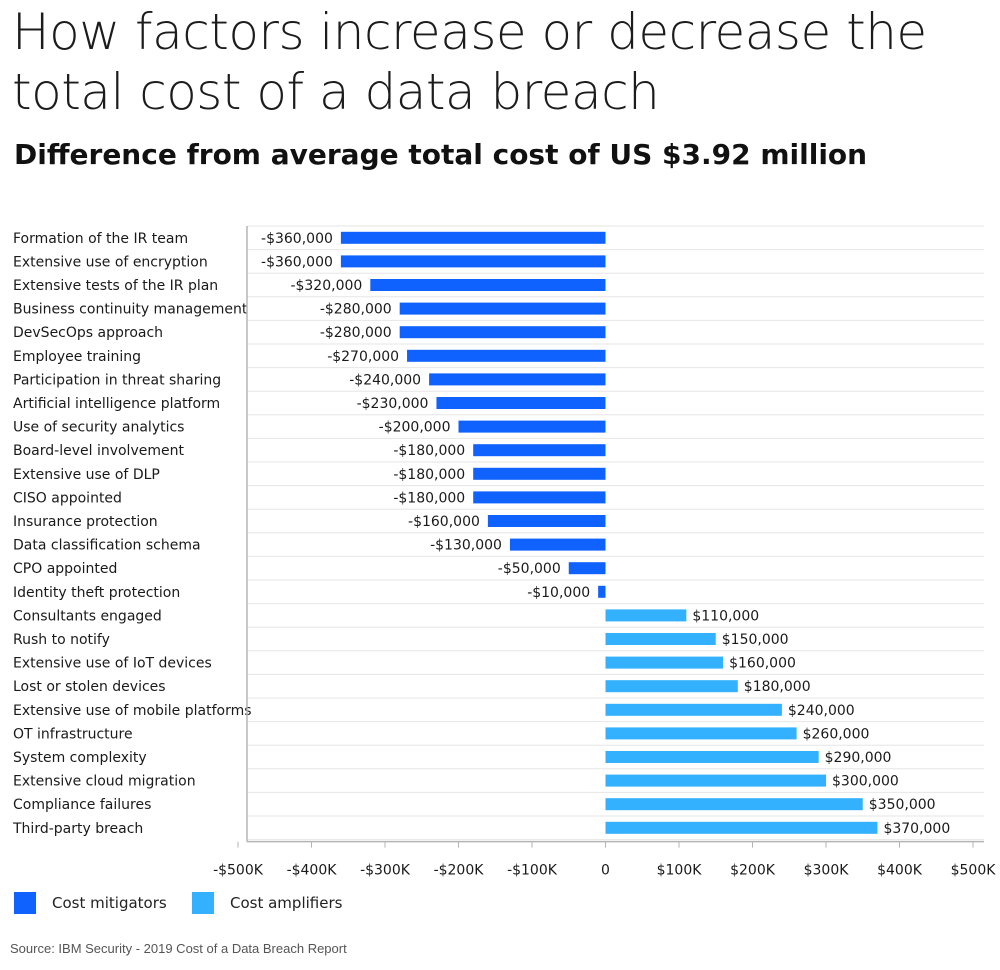 The image size is (1000, 970). Describe the element at coordinates (755, 640) in the screenshot. I see `value-label: $150,000` at that location.